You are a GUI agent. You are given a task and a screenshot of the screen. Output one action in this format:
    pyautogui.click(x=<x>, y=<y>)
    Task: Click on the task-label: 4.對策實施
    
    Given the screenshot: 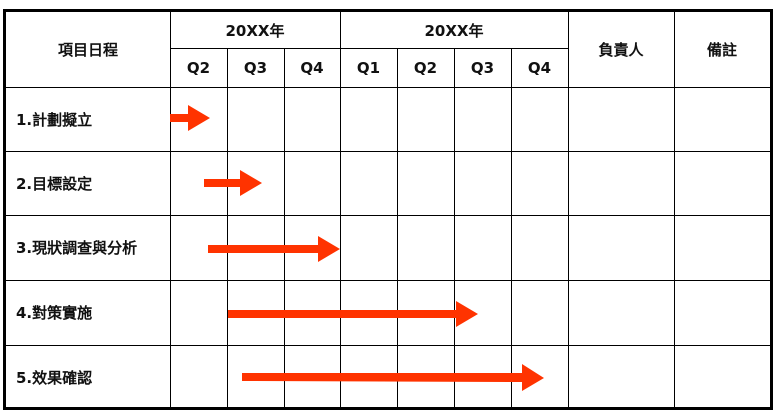 What is the action you would take?
    pyautogui.click(x=54, y=313)
    